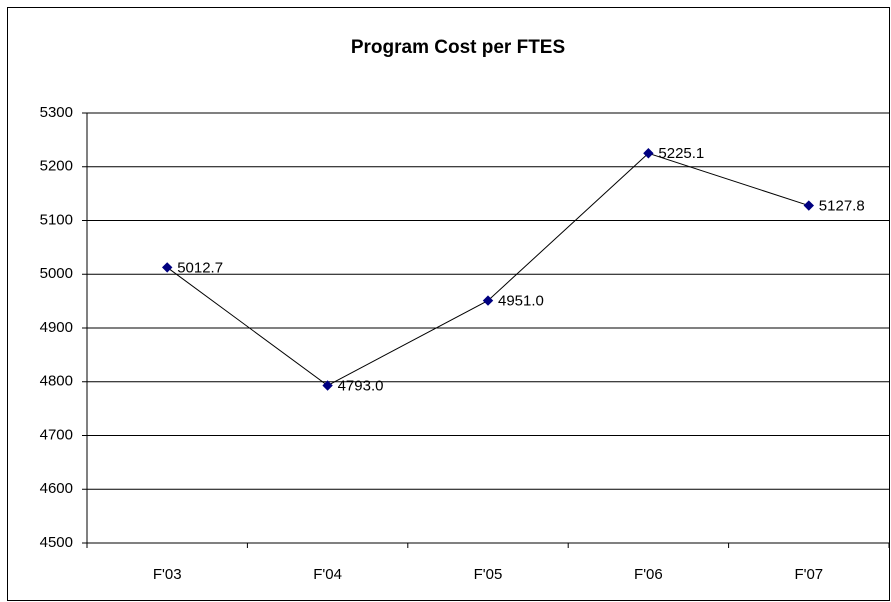  Describe the element at coordinates (56, 434) in the screenshot. I see `y-tick-label: 4700` at that location.